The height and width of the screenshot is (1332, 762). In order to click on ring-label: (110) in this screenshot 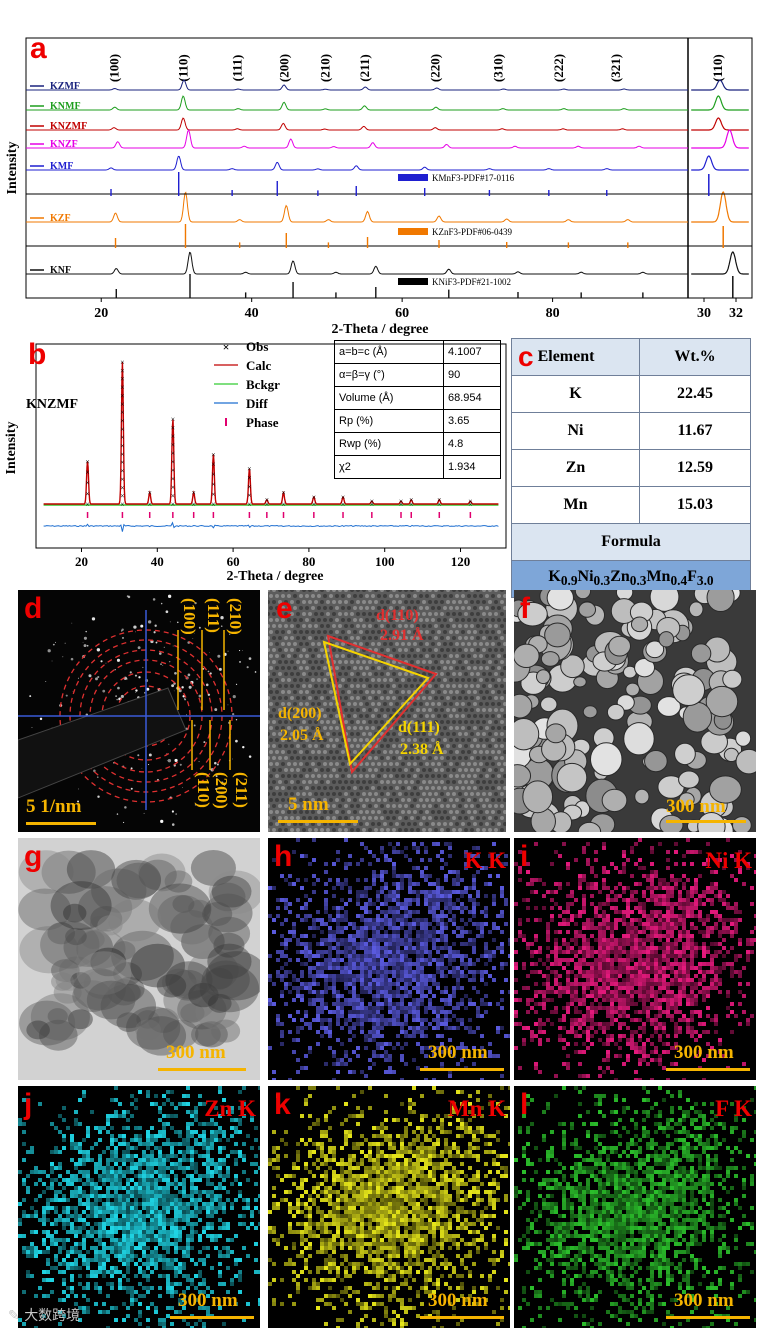, I will do `click(203, 790)`.